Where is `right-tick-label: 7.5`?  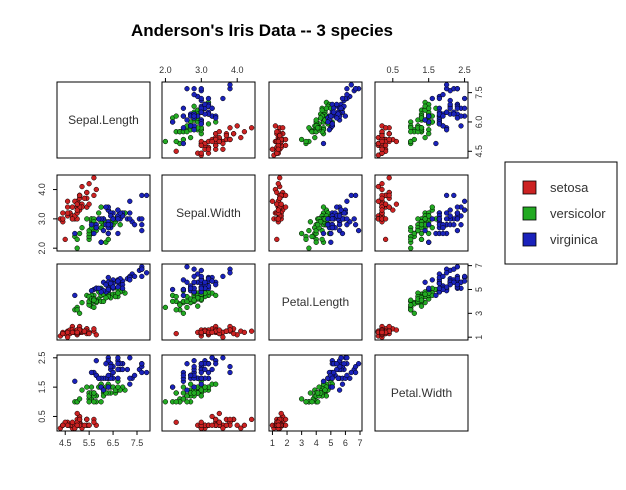
right-tick-label: 7.5 is located at coordinates (479, 92).